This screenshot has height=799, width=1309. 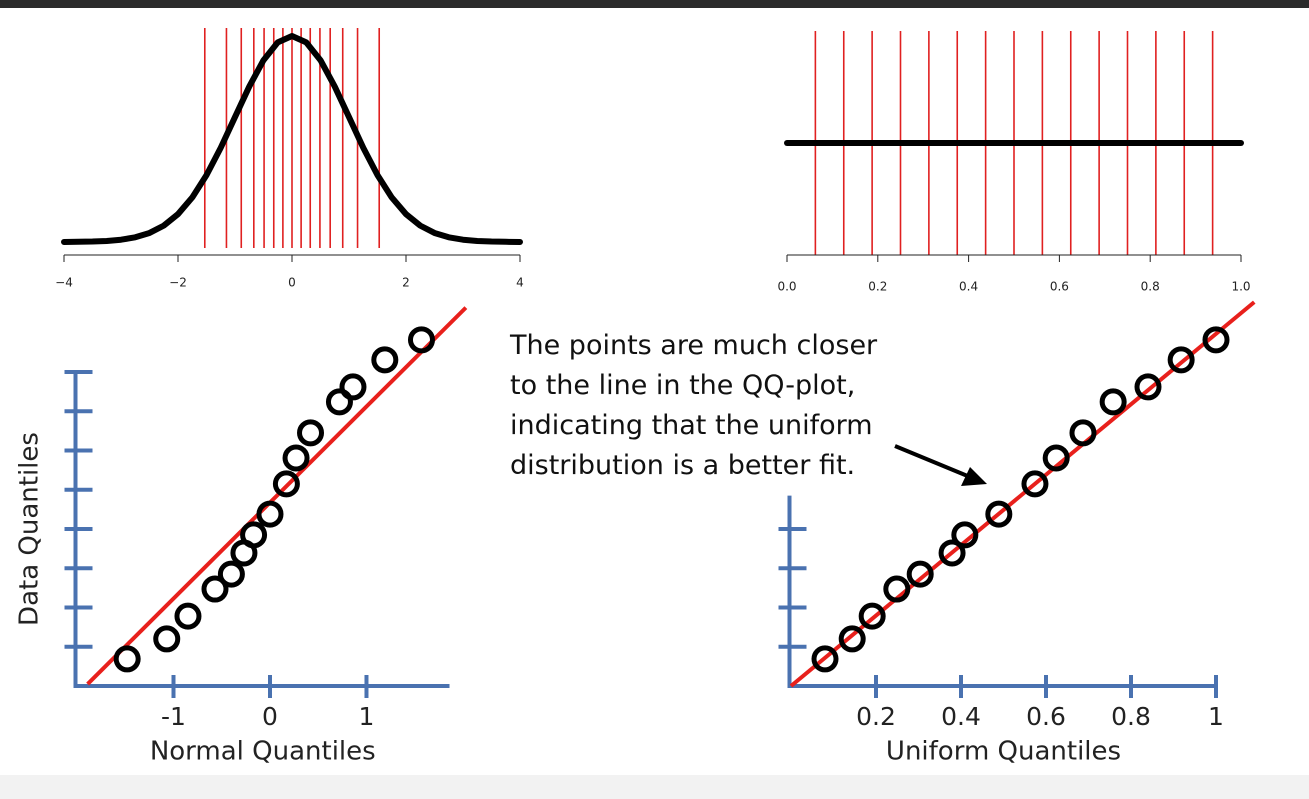 I want to click on x-axis-label: Normal Quantiles, so click(x=263, y=752).